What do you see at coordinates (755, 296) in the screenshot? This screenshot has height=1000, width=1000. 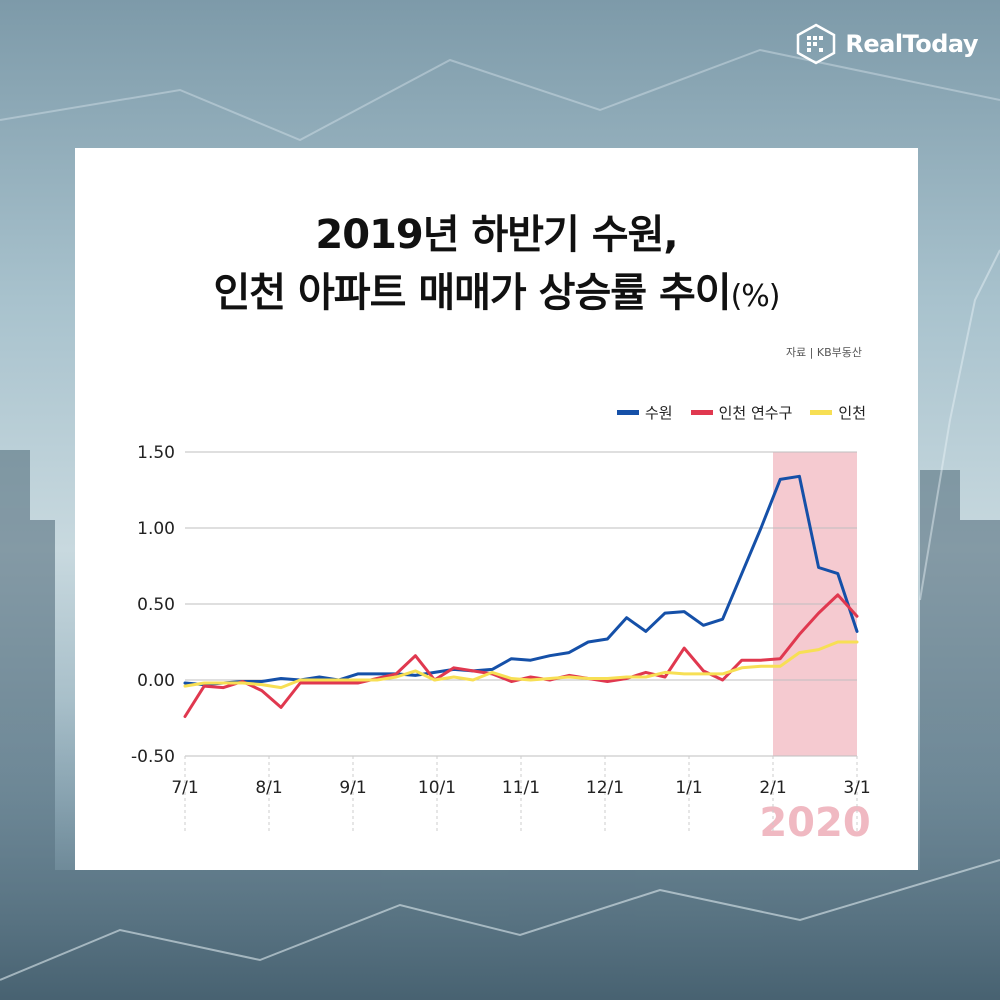 I see `title-unit: (%)` at bounding box center [755, 296].